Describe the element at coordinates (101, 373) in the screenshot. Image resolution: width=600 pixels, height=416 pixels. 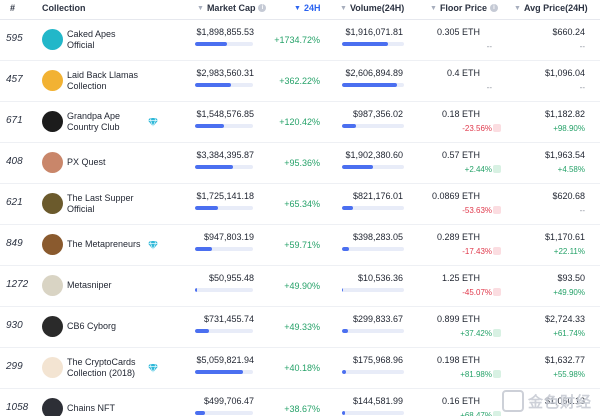
I see `collection-name-line2: Collection (2018)` at that location.